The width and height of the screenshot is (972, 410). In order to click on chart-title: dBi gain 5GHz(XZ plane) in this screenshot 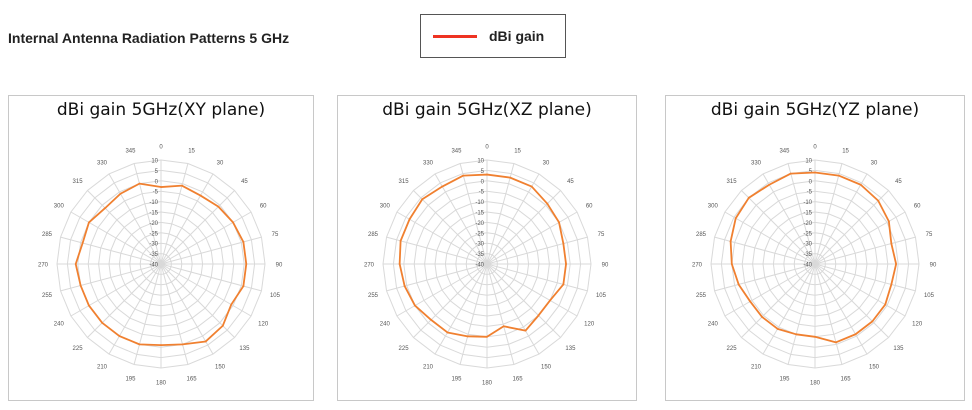, I will do `click(487, 110)`.